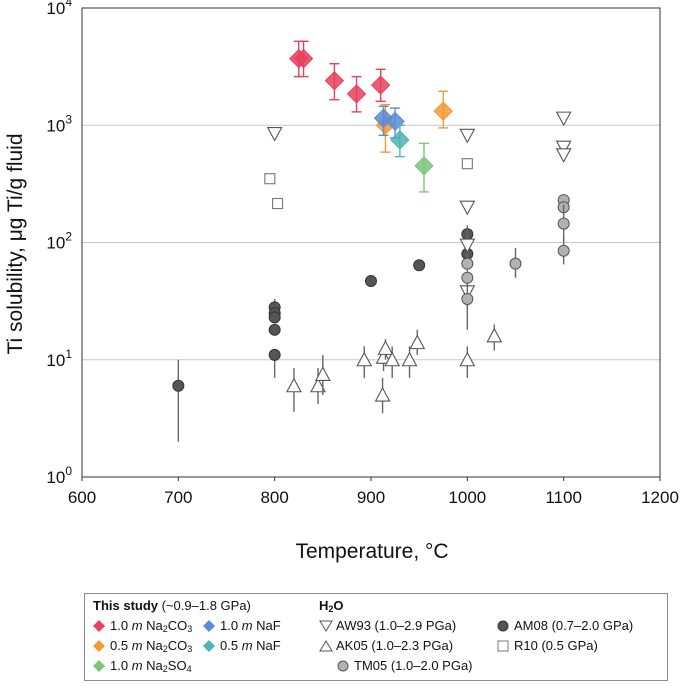 Image resolution: width=685 pixels, height=689 pixels. I want to click on legend-text: 1.0, so click(121, 625).